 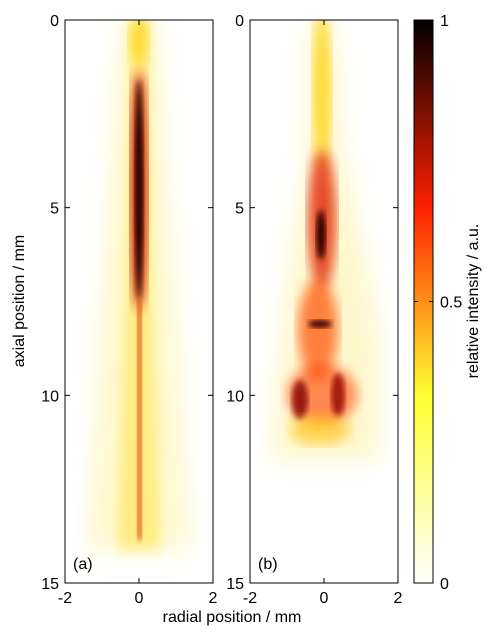 I want to click on colorbar-label: relative intensity / a.u., so click(x=473, y=301).